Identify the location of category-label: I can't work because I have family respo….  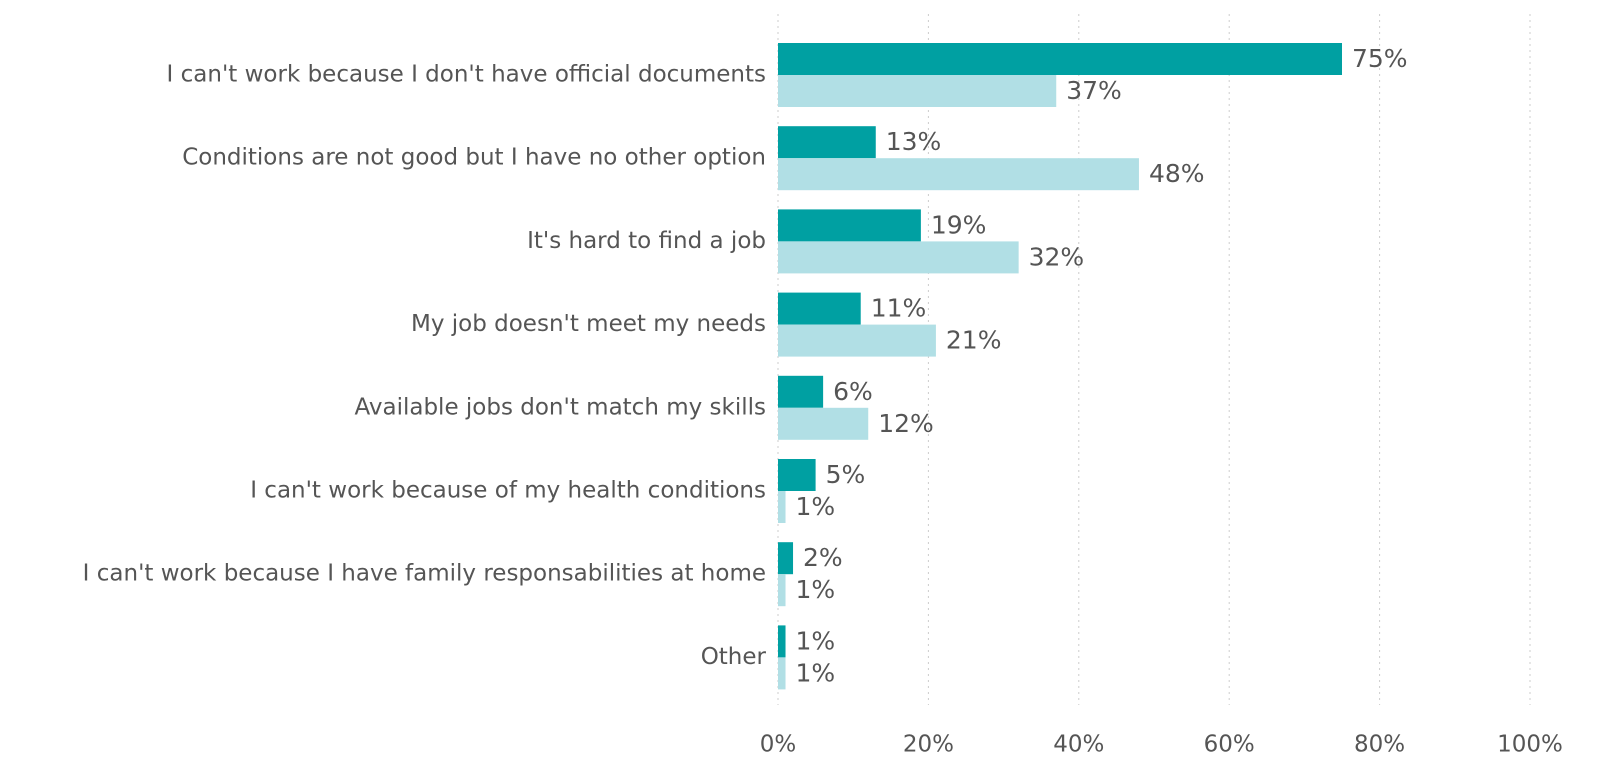
(424, 574).